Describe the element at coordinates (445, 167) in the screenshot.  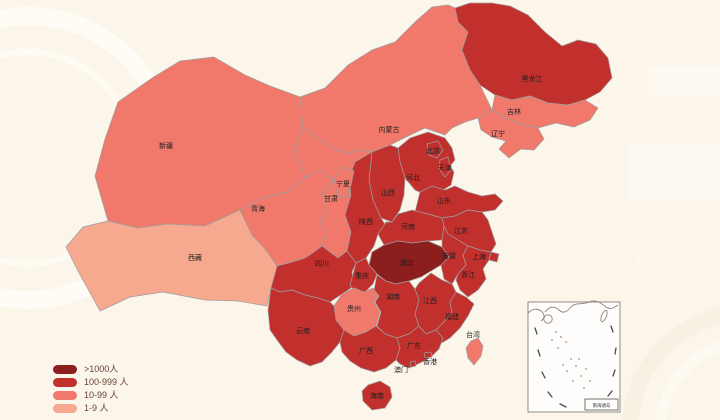
I see `province-tianjin` at that location.